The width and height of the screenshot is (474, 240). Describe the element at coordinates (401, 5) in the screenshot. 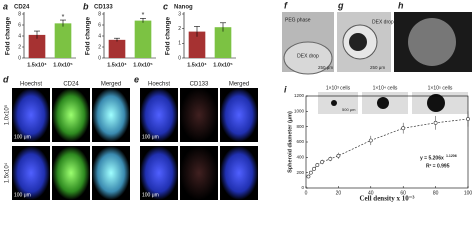

I see `panel-letter: h` at that location.